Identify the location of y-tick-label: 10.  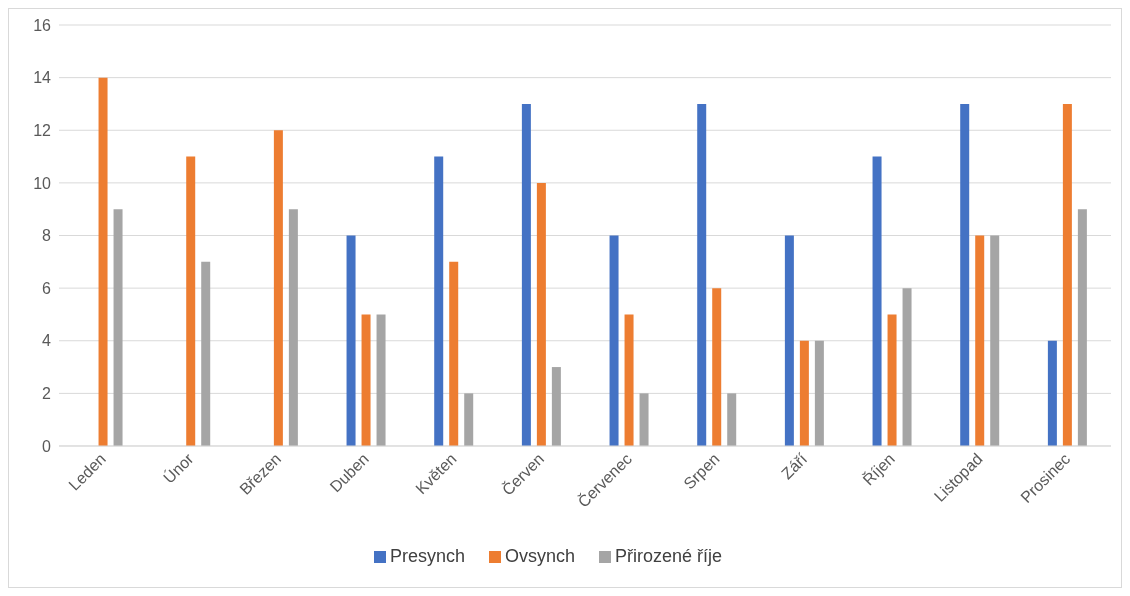
(42, 183).